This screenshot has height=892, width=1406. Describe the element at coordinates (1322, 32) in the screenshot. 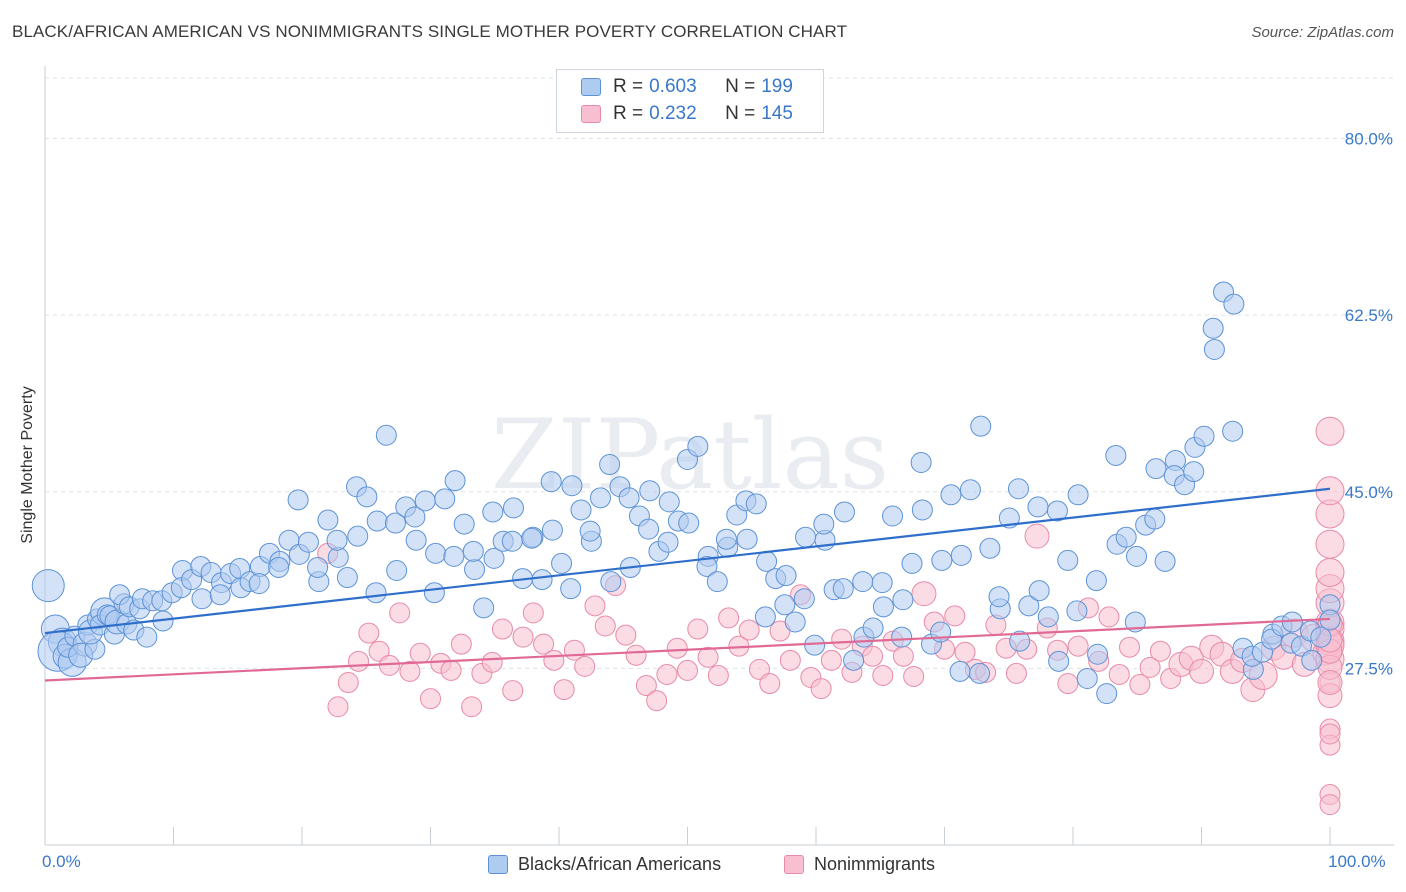

I see `source-label: Source: ZipAtlas.com` at that location.